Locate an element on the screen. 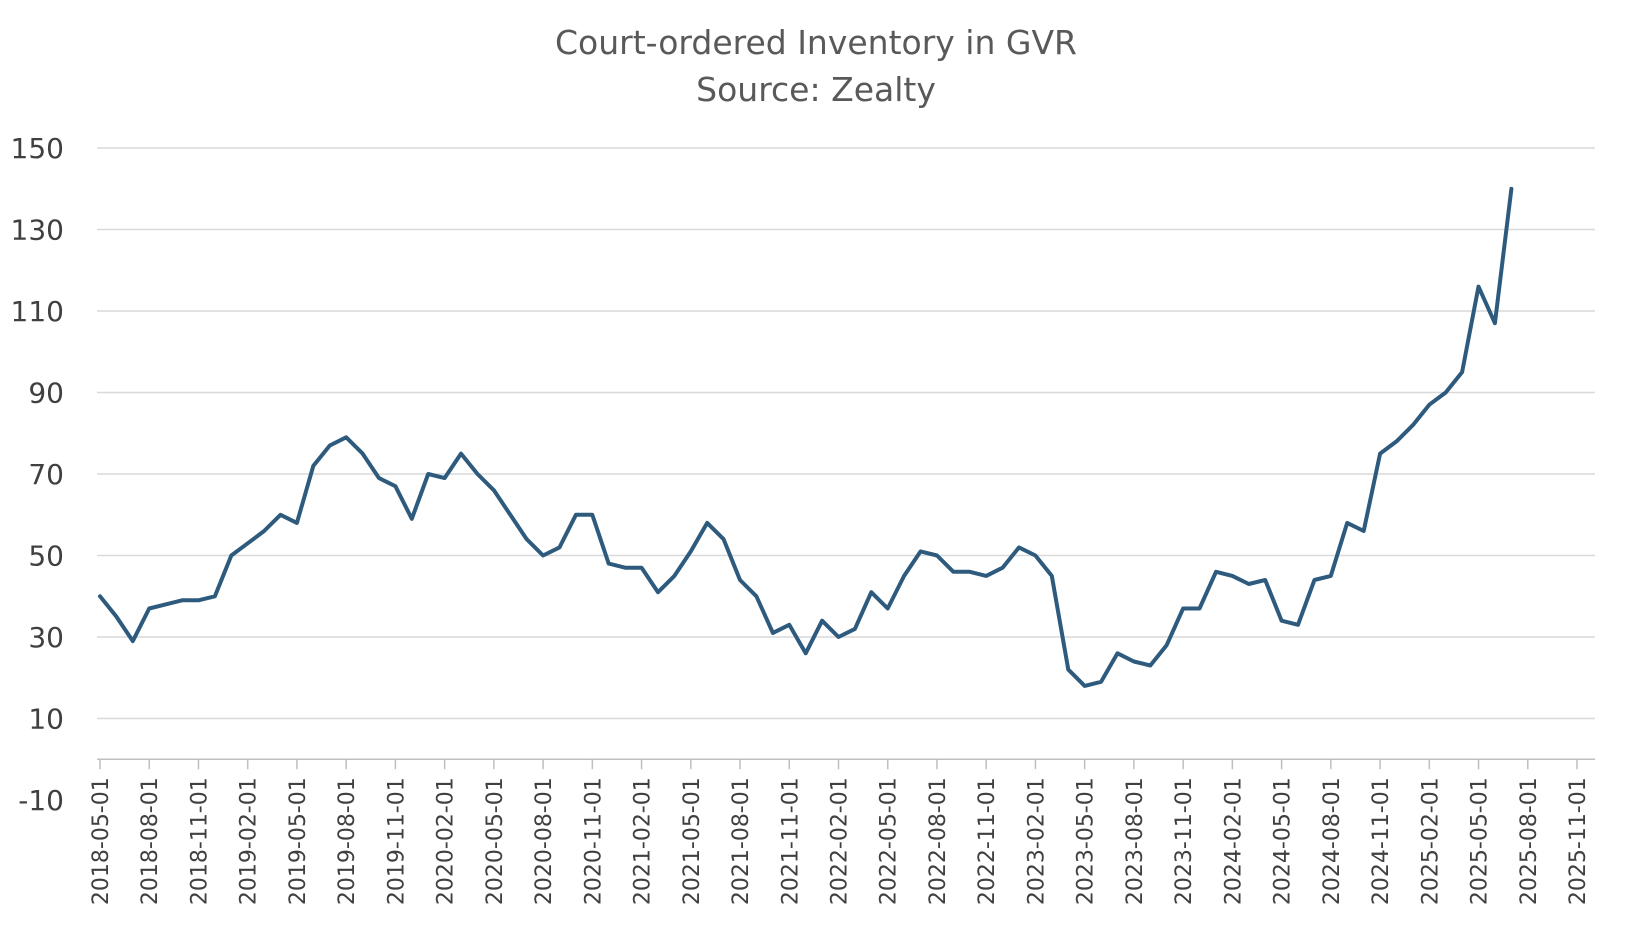 The width and height of the screenshot is (1632, 948). y-tick-label: 130 is located at coordinates (37, 230).